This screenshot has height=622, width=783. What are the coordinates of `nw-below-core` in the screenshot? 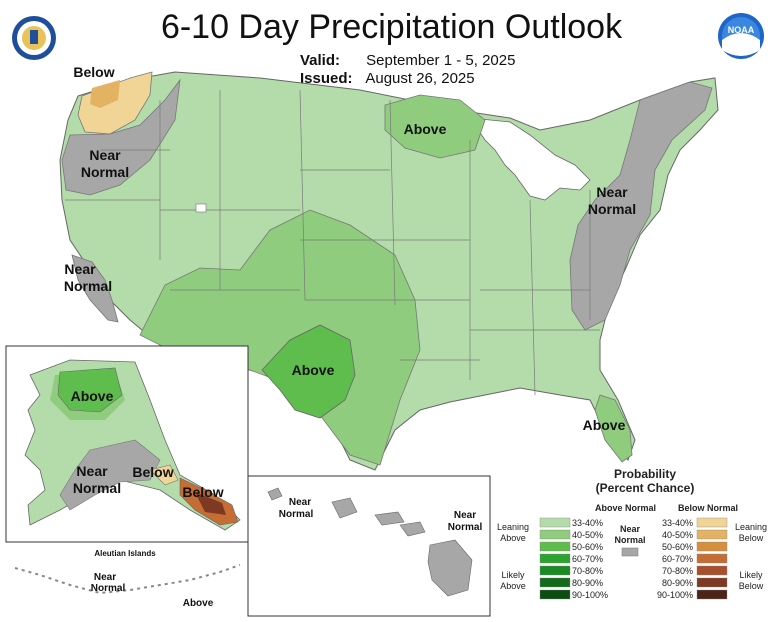 It's located at (105, 94).